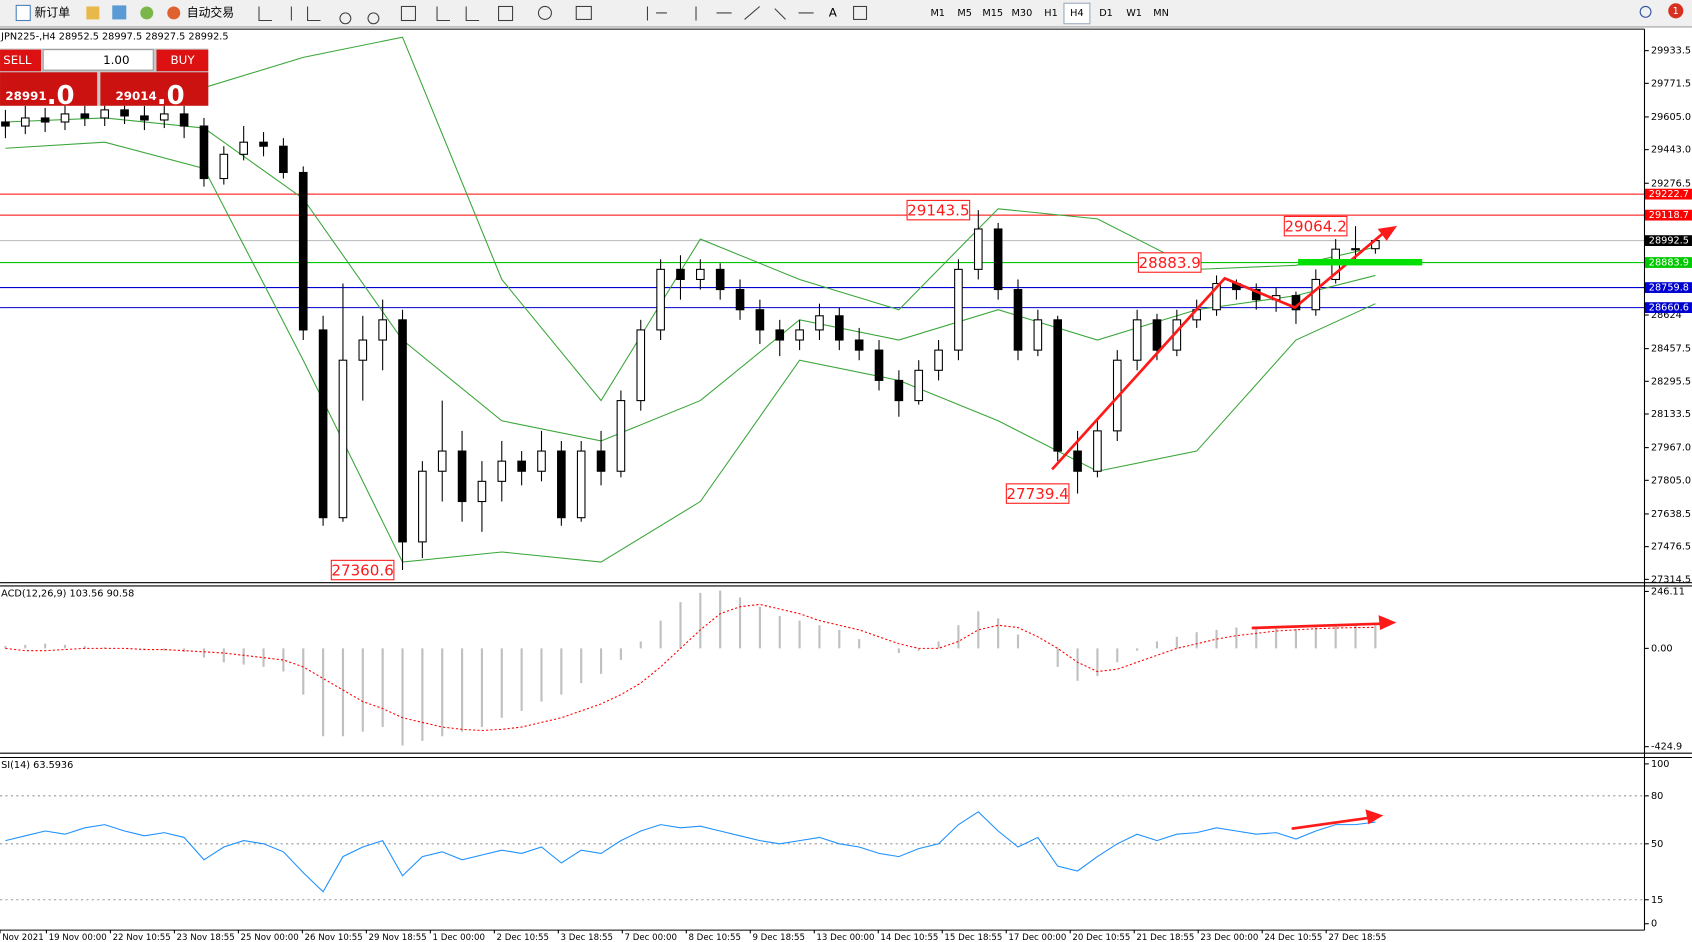 The height and width of the screenshot is (942, 1692). What do you see at coordinates (714, 937) in the screenshot?
I see `x-tick-label: 8 Dec 10:55` at bounding box center [714, 937].